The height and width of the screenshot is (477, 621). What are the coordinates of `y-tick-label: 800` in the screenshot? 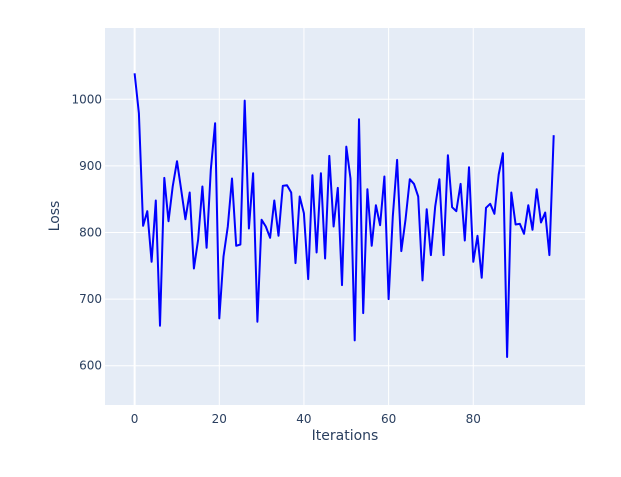 It's located at (90, 232).